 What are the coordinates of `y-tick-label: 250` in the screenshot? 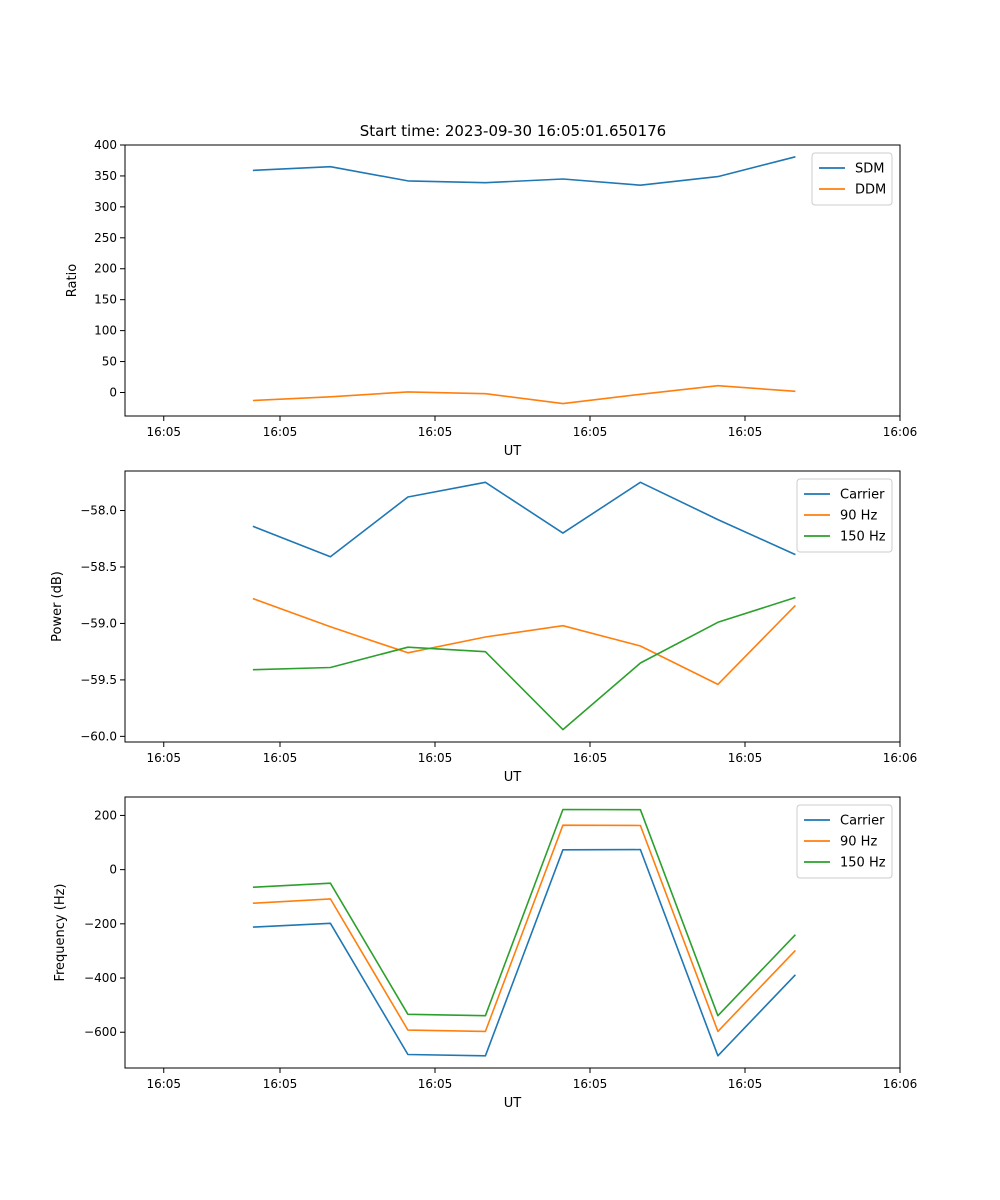 It's located at (105, 238).